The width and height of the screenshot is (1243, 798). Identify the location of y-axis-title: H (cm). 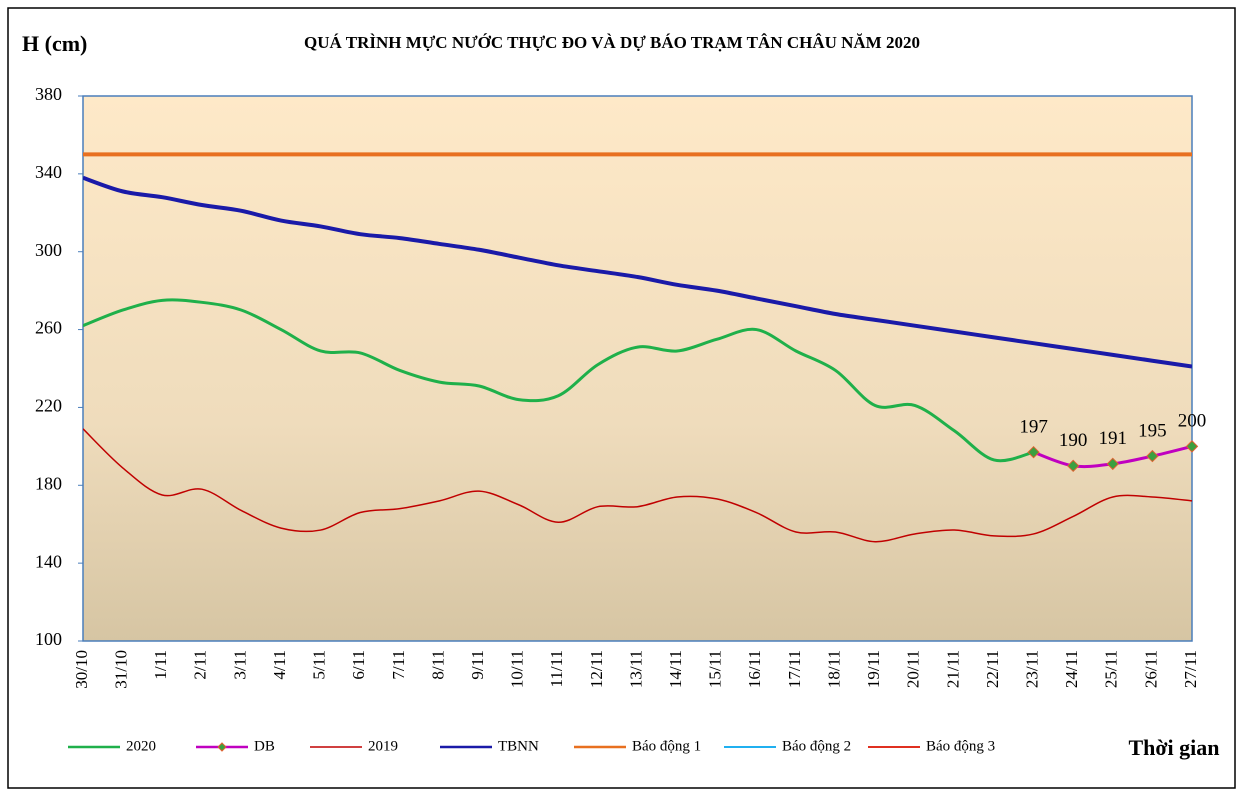
(54, 43).